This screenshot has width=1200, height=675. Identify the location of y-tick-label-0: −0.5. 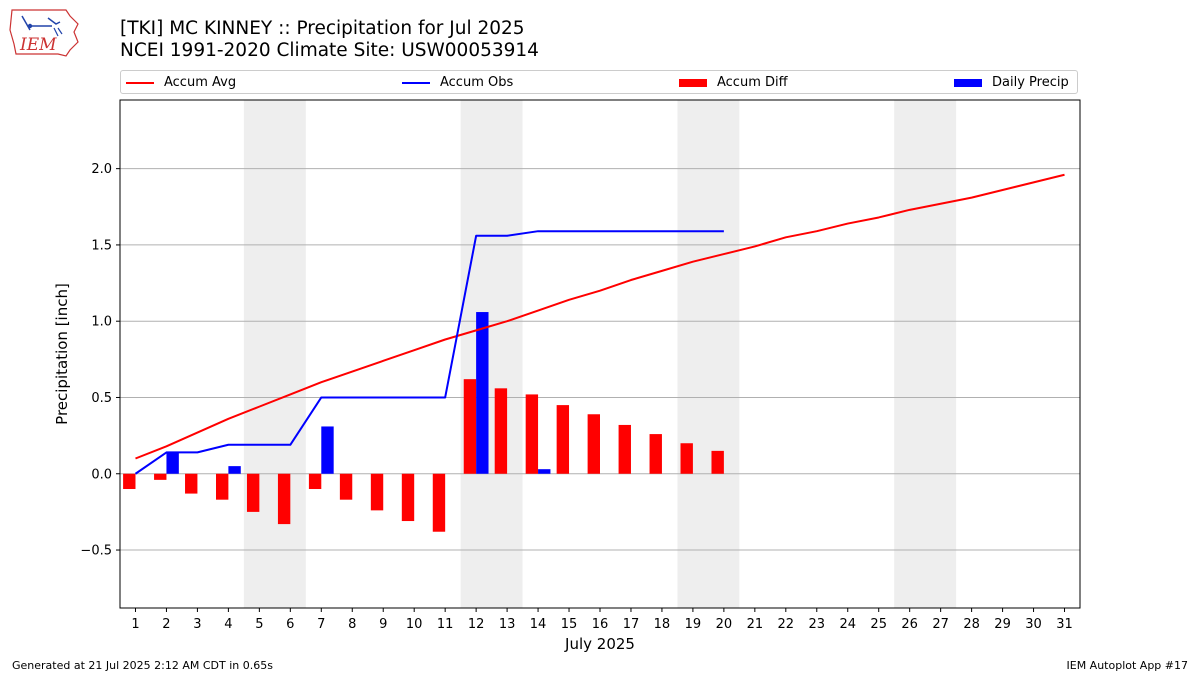
(96, 551).